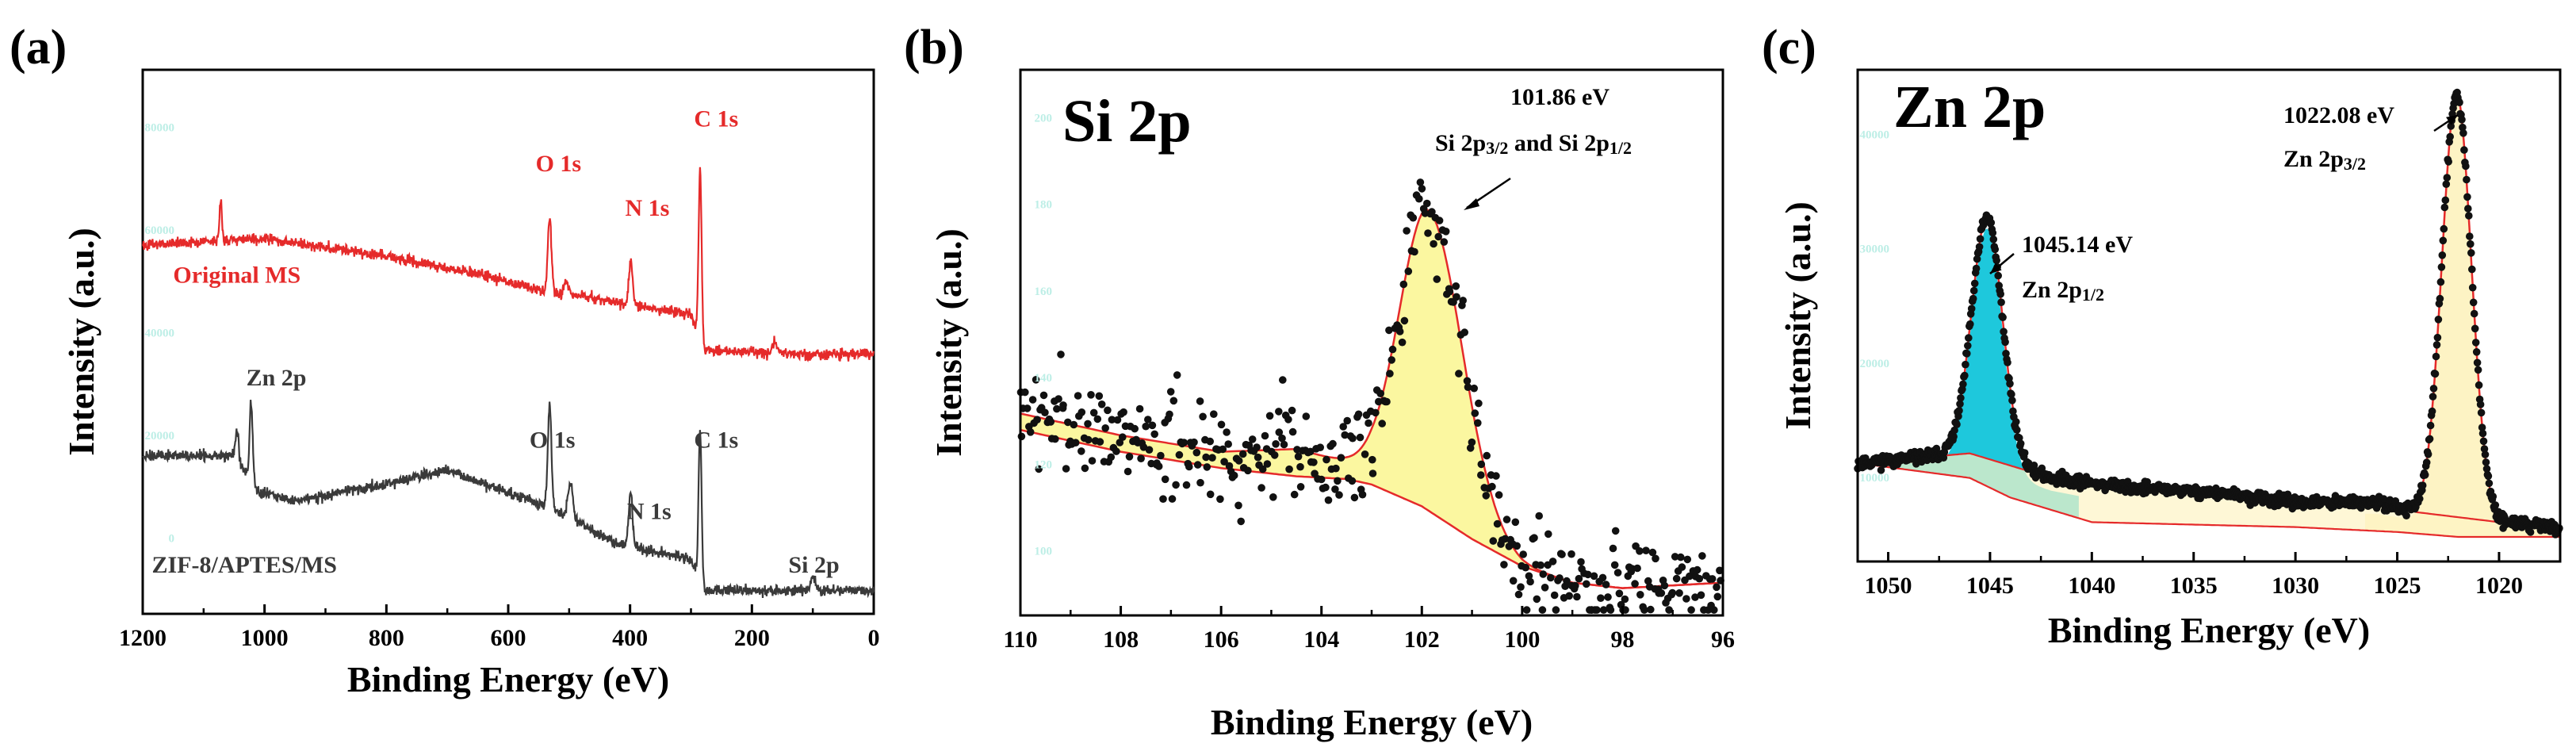 The image size is (2576, 755). What do you see at coordinates (2295, 586) in the screenshot?
I see `panel-c-x-tick-label: 1030` at bounding box center [2295, 586].